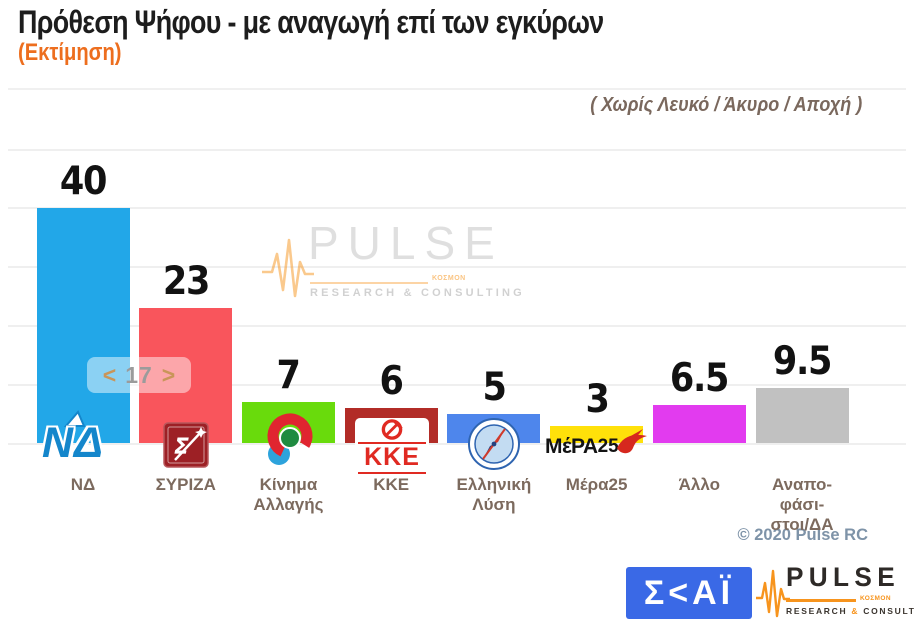  I want to click on category-label-line: ΚΚΕ, so click(391, 484).